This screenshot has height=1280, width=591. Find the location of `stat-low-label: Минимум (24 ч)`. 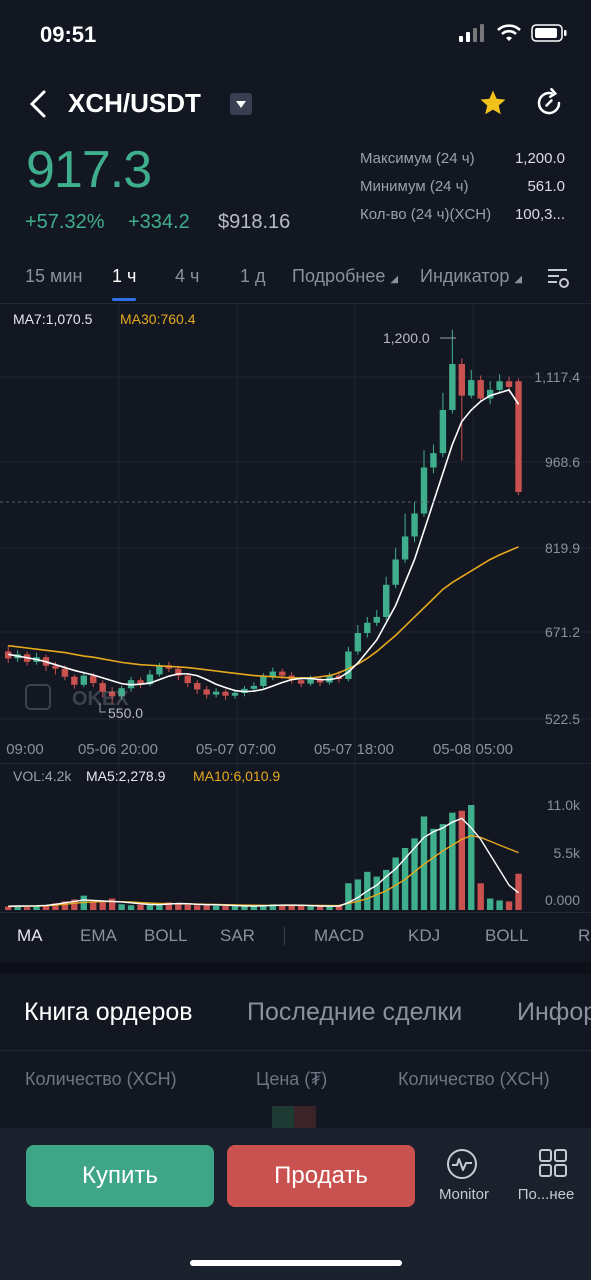

stat-low-label: Минимум (24 ч) is located at coordinates (414, 186).